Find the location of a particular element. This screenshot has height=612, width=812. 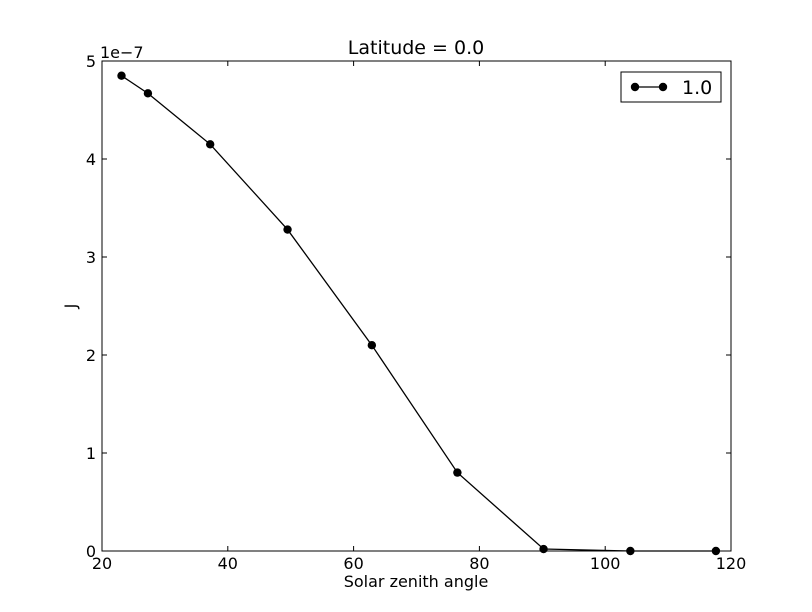

y-tick-label: 5 is located at coordinates (91, 61).